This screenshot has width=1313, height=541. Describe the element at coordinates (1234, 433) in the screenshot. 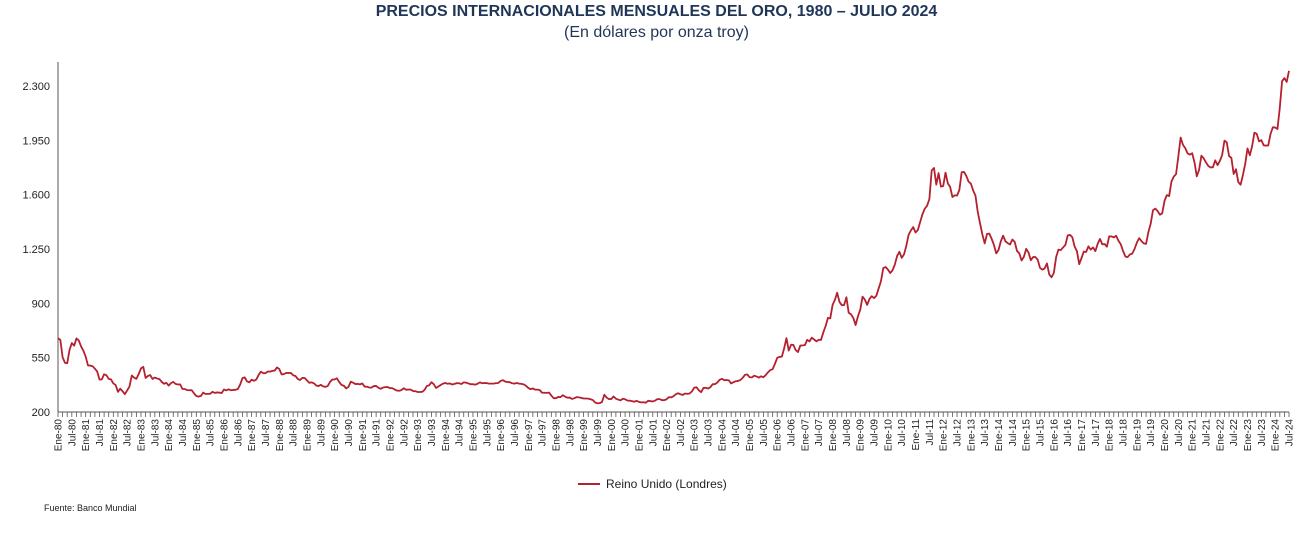

I see `x-tick-label: Jul-22` at that location.